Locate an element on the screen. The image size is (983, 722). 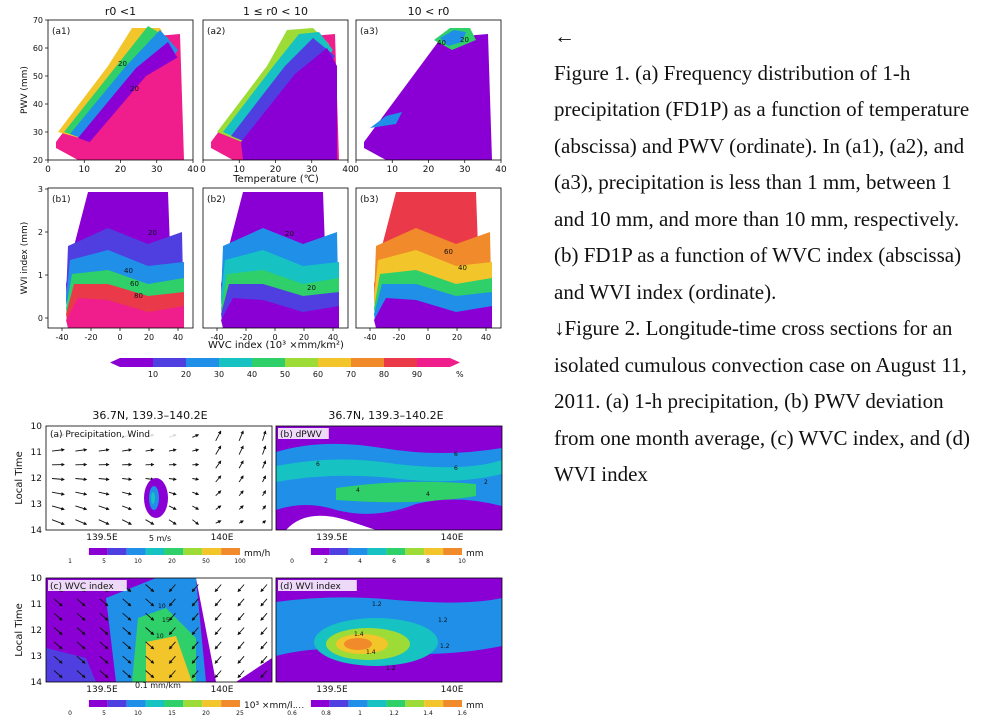
contour-label: 1.2 is located at coordinates (391, 668).